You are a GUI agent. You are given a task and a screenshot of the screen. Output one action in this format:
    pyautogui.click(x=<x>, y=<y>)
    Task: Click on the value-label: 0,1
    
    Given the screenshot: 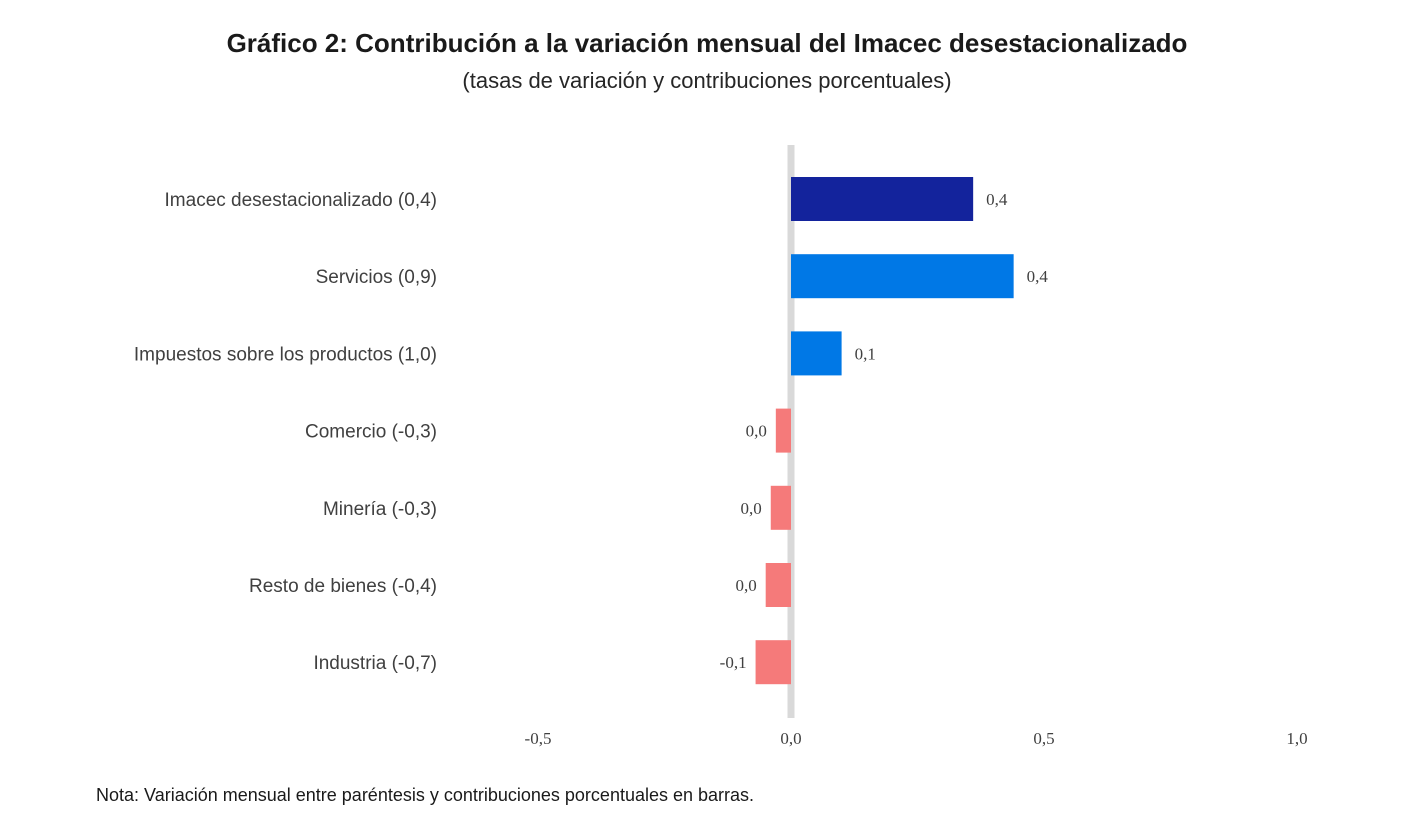 What is the action you would take?
    pyautogui.click(x=865, y=353)
    